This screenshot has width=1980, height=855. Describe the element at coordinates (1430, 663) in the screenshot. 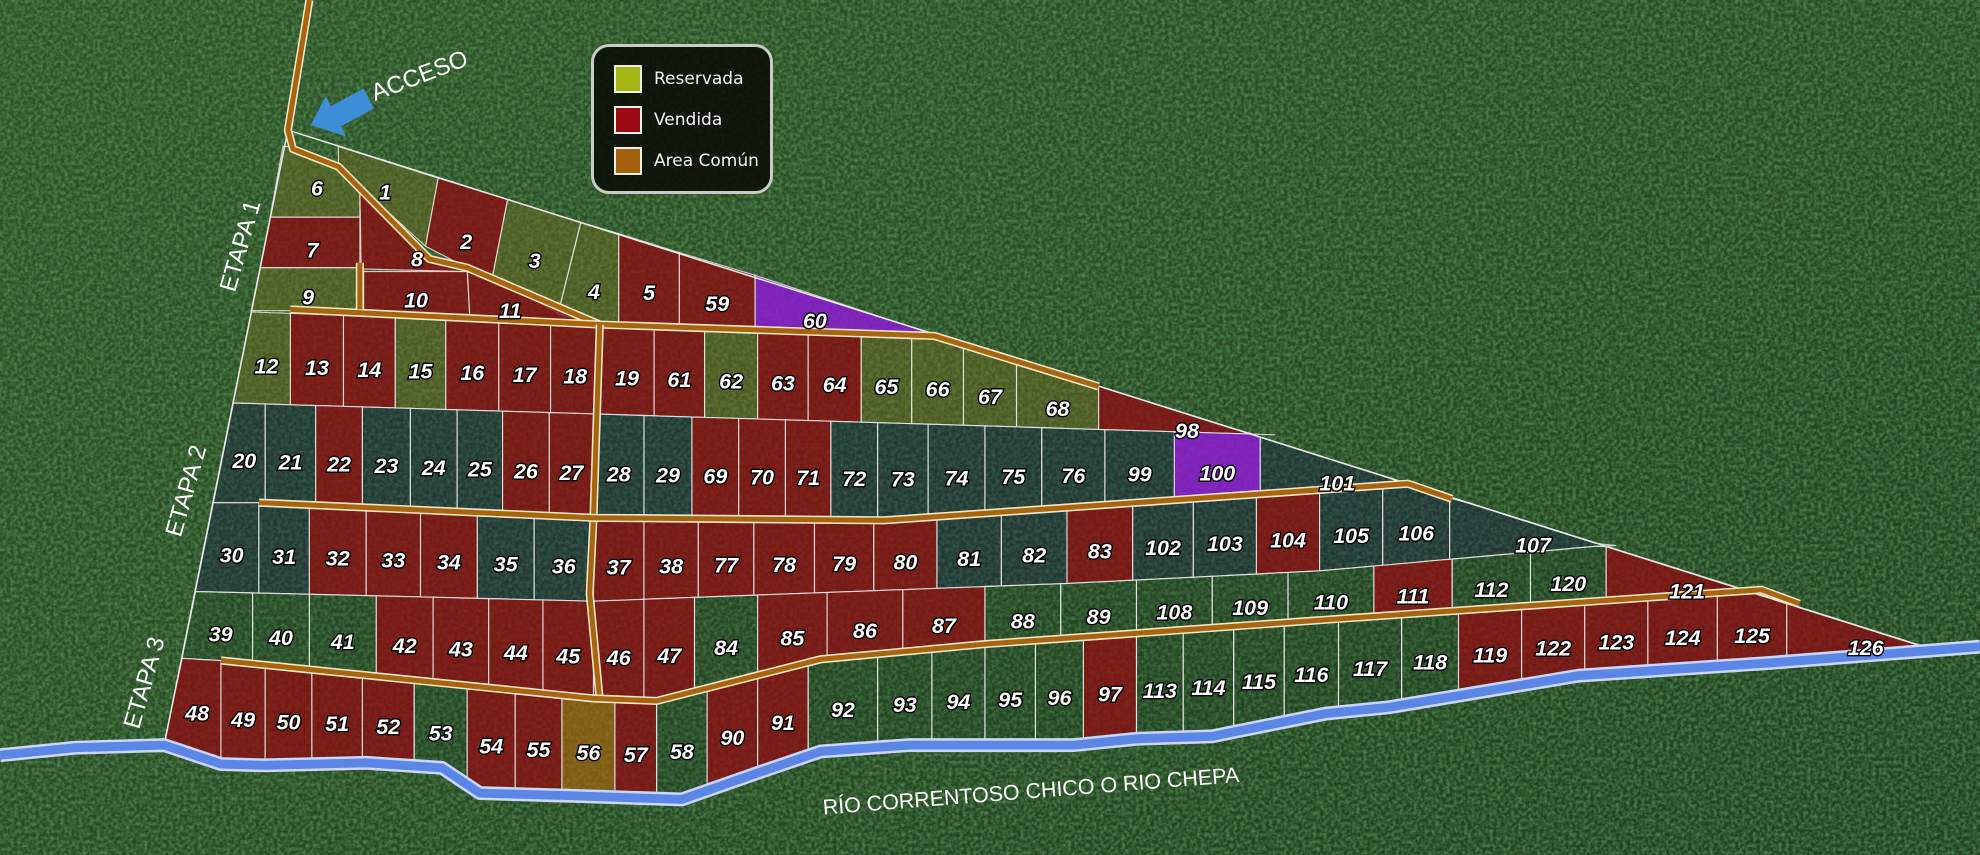

I see `lot-number-label: 118` at that location.